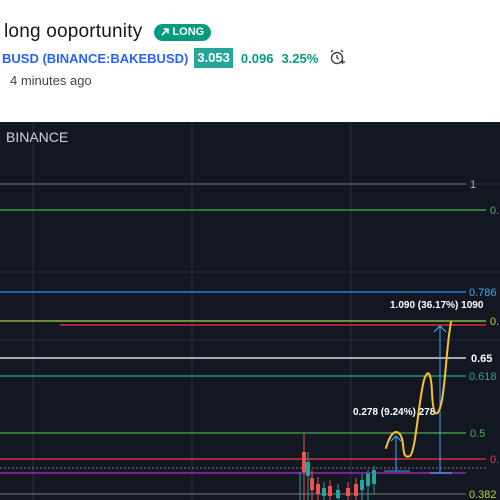 The width and height of the screenshot is (500, 500). What do you see at coordinates (73, 31) in the screenshot?
I see `idea-title: long ooportunity` at bounding box center [73, 31].